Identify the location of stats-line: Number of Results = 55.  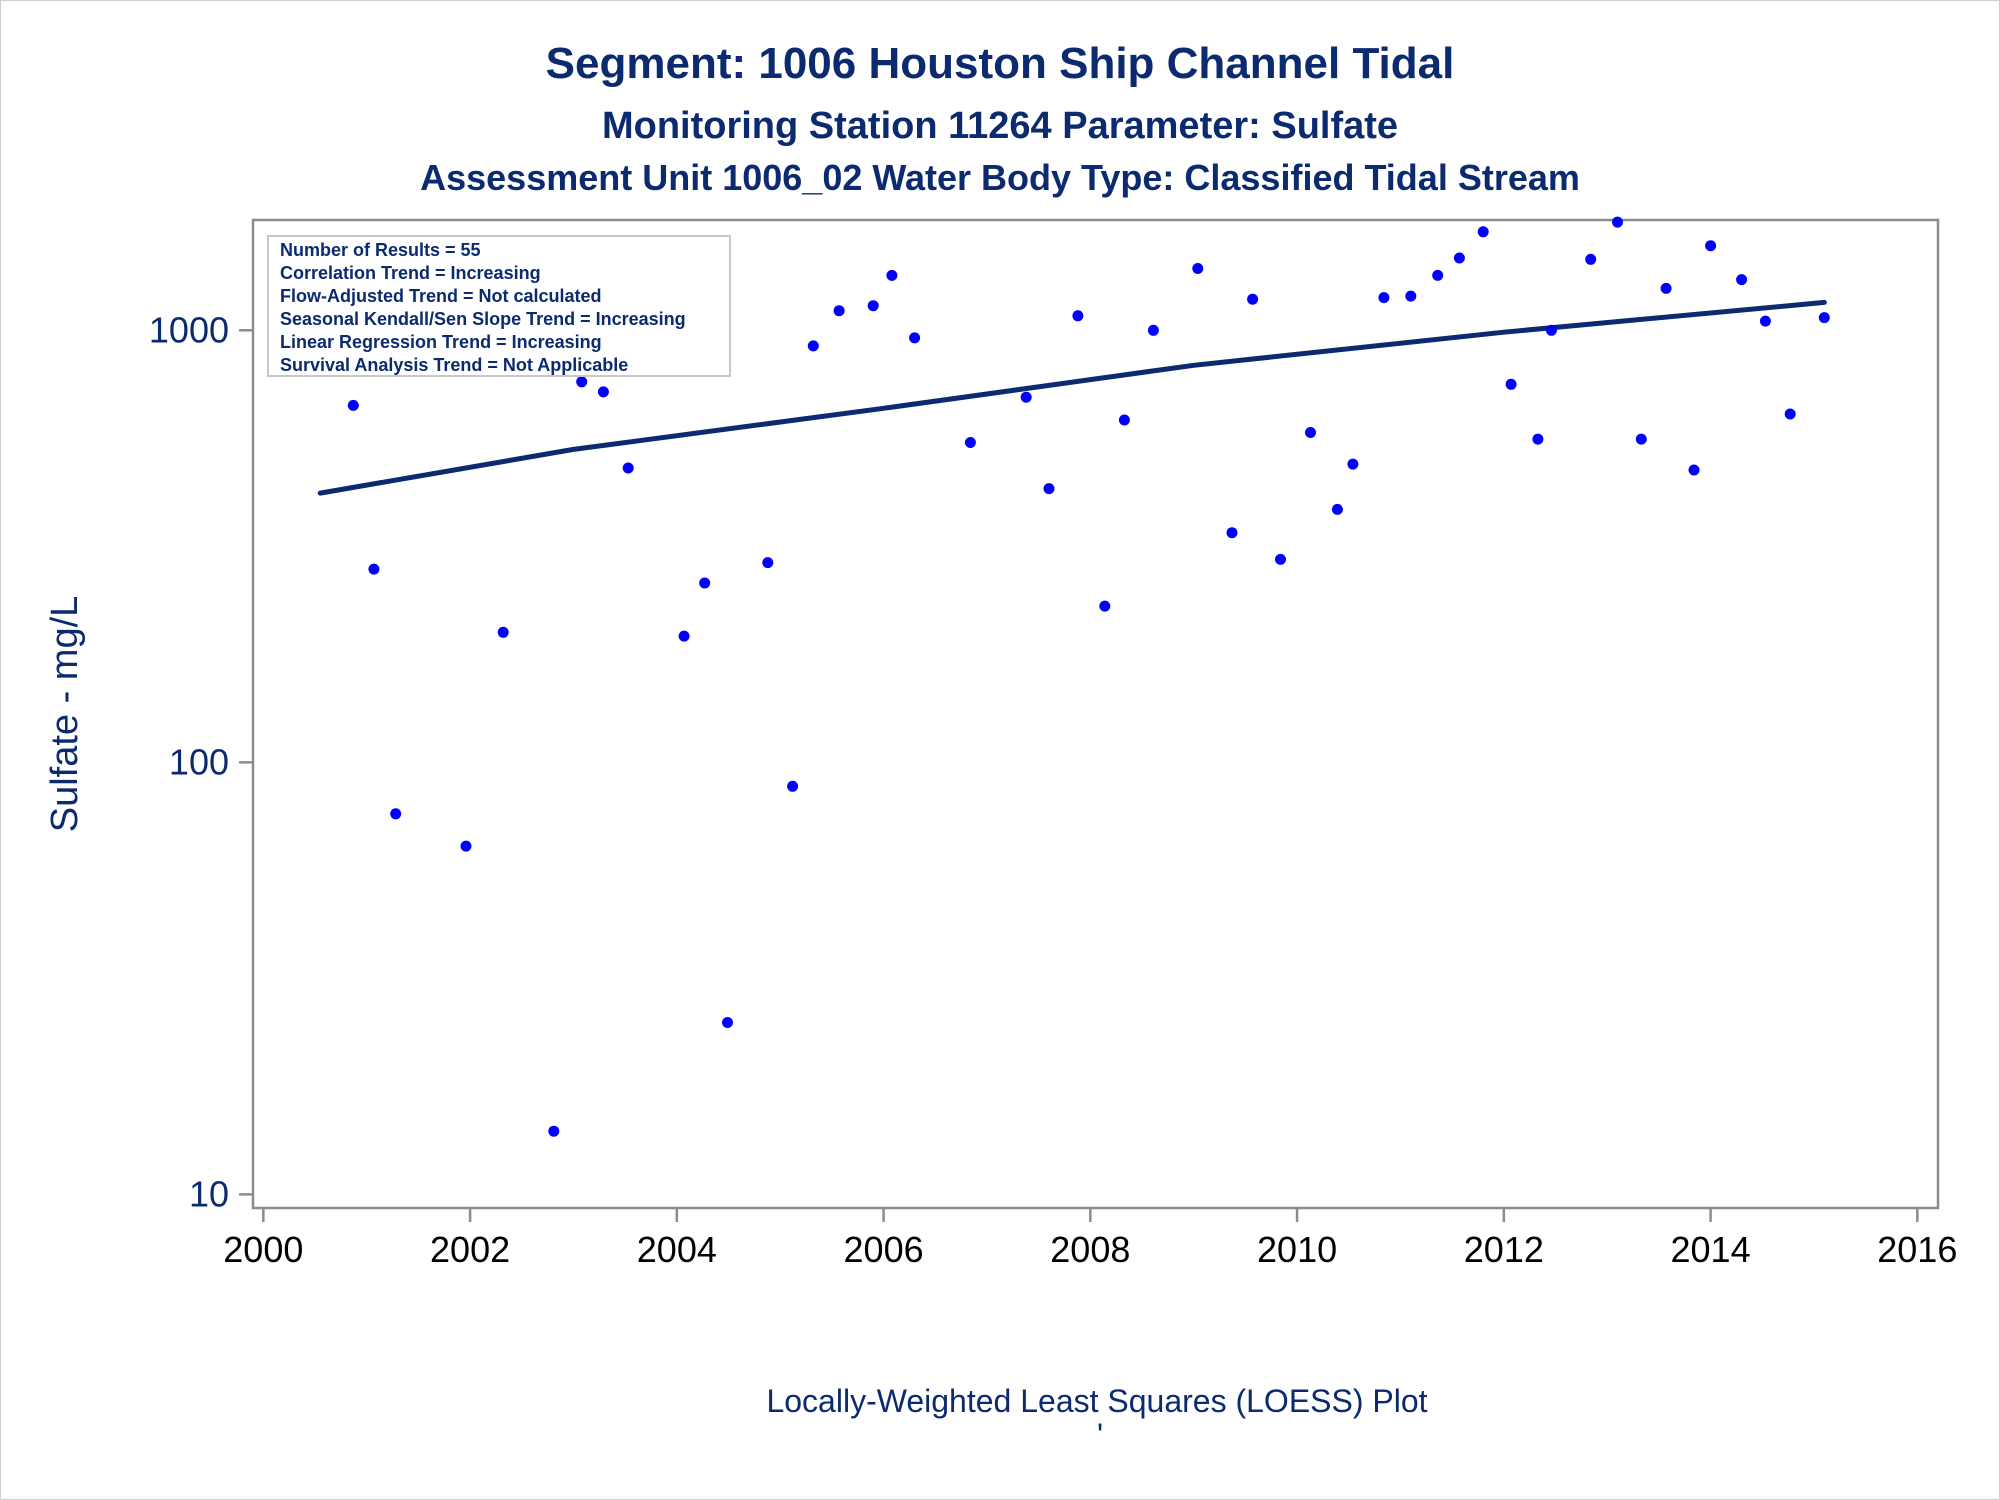
(380, 250).